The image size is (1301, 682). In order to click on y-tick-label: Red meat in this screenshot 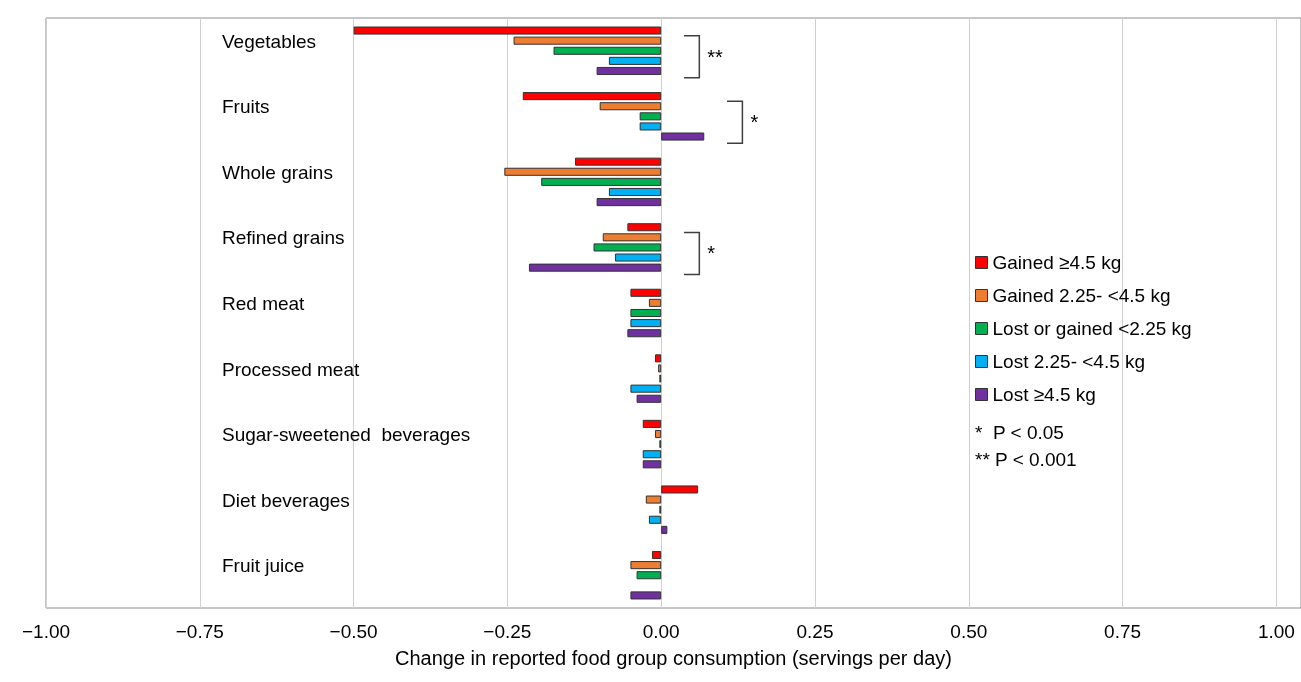, I will do `click(264, 303)`.